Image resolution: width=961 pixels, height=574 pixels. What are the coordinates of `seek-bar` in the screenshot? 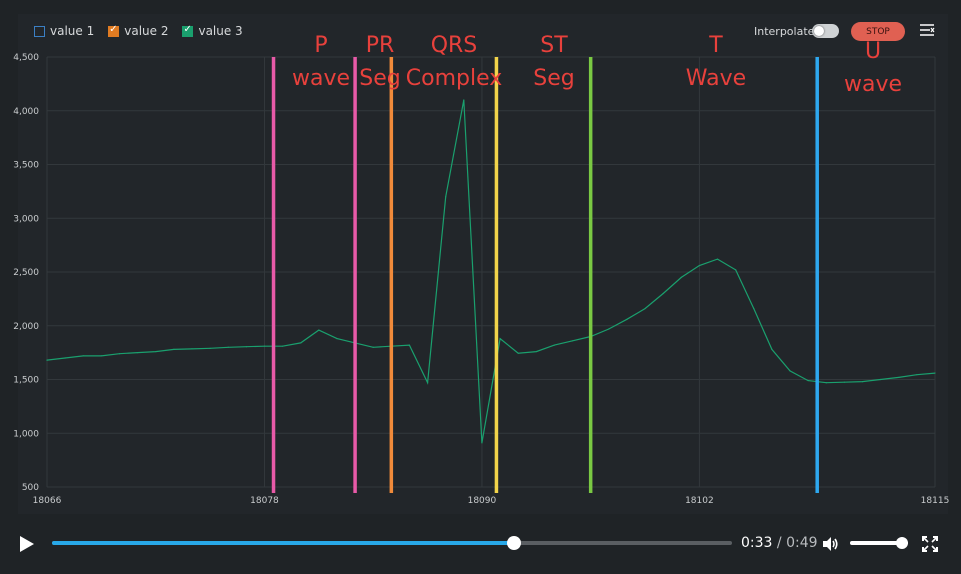 It's located at (392, 543).